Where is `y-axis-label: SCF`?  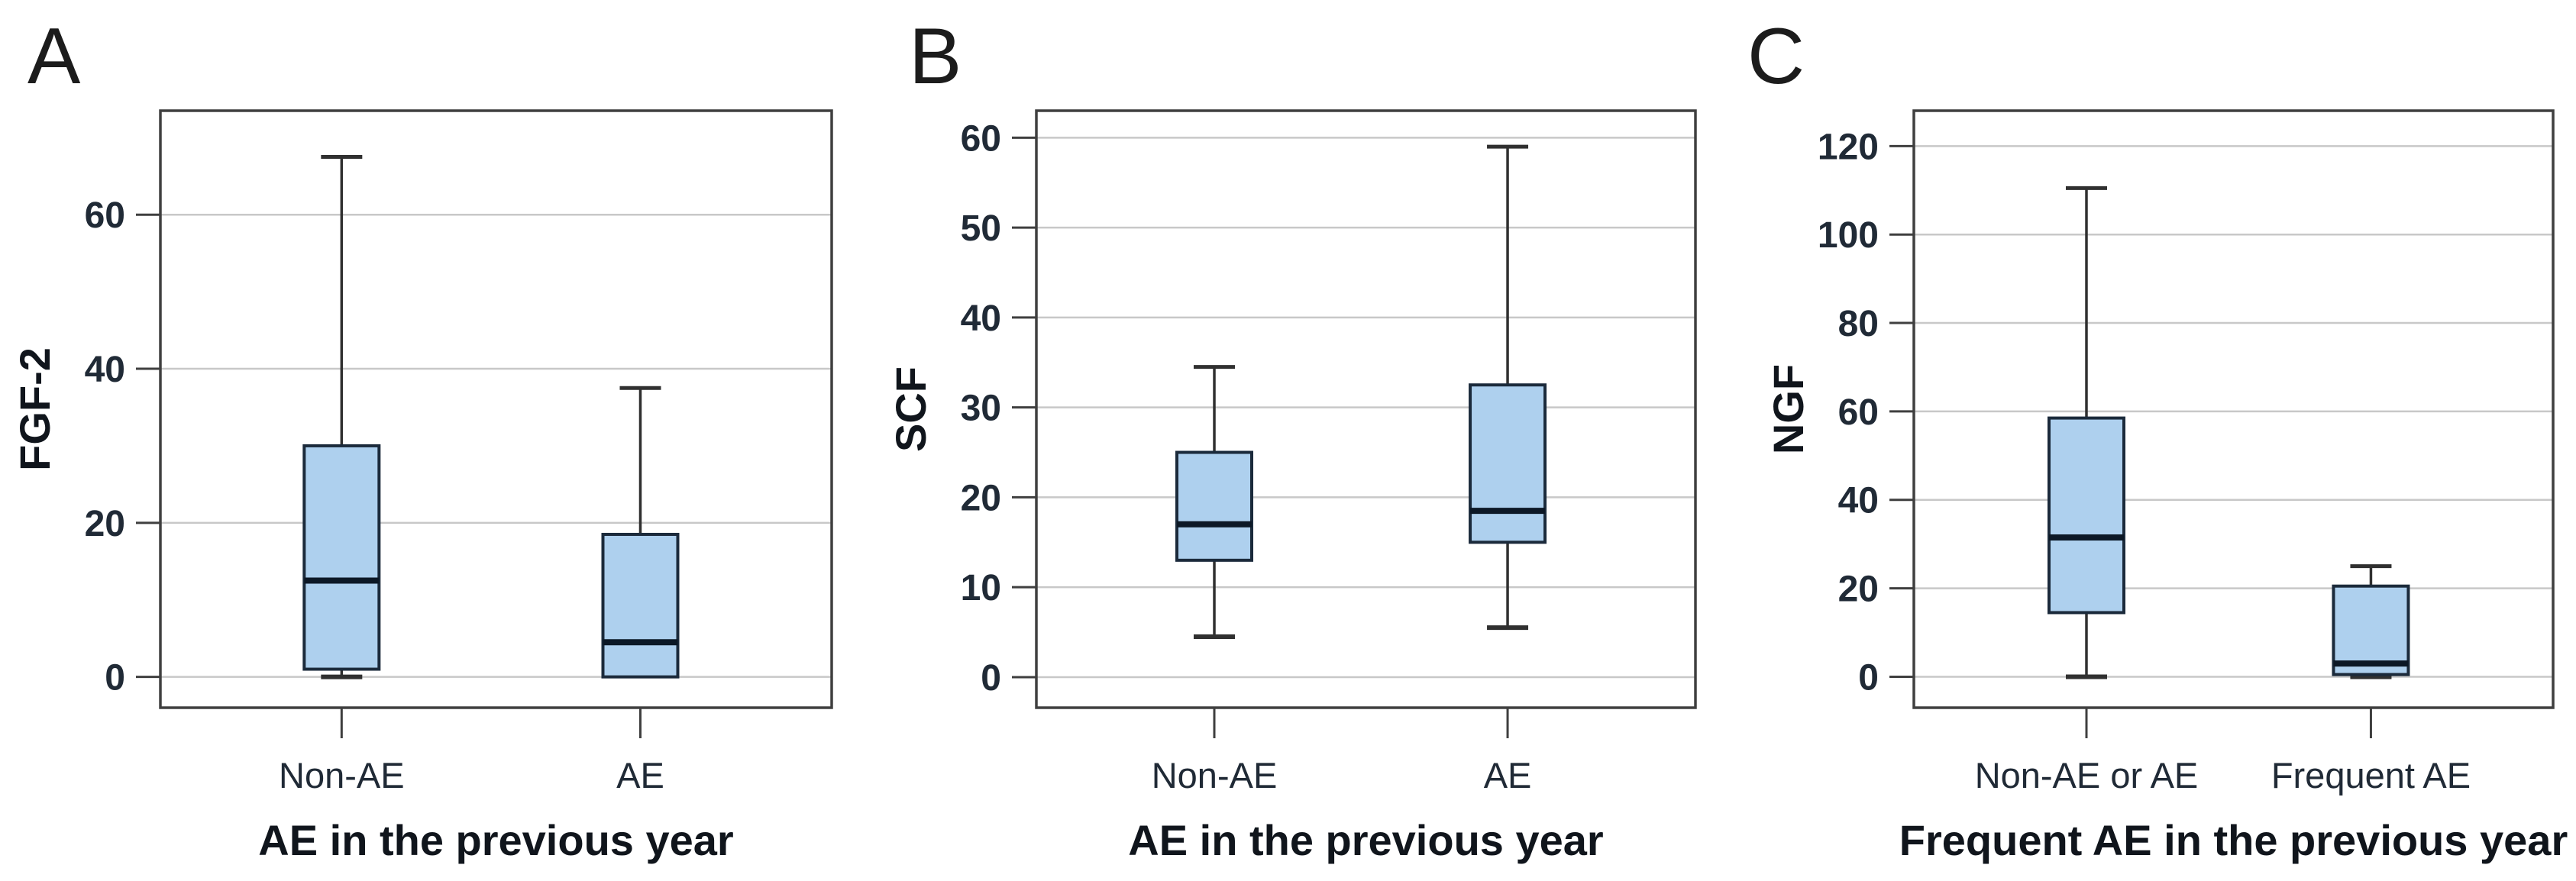
y-axis-label: SCF is located at coordinates (911, 409).